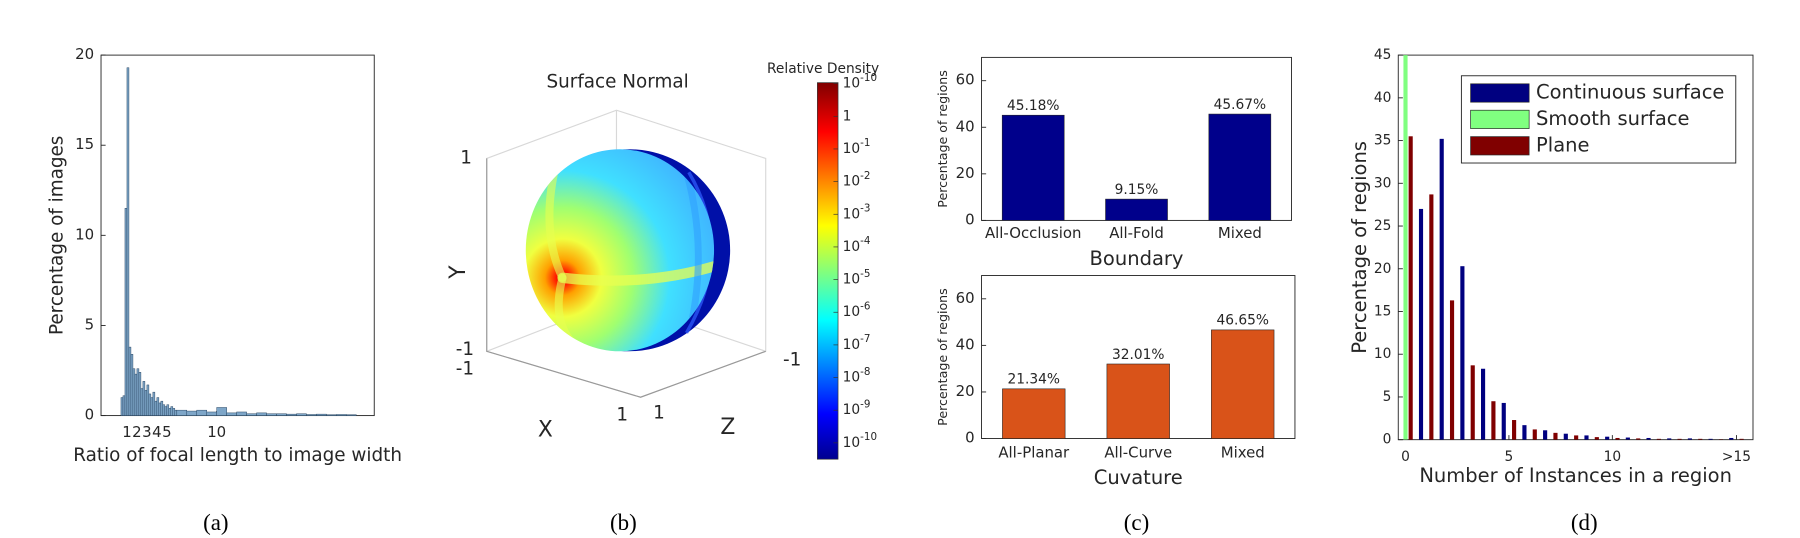 Image resolution: width=1800 pixels, height=538 pixels. I want to click on y-tick-label: 60, so click(965, 80).